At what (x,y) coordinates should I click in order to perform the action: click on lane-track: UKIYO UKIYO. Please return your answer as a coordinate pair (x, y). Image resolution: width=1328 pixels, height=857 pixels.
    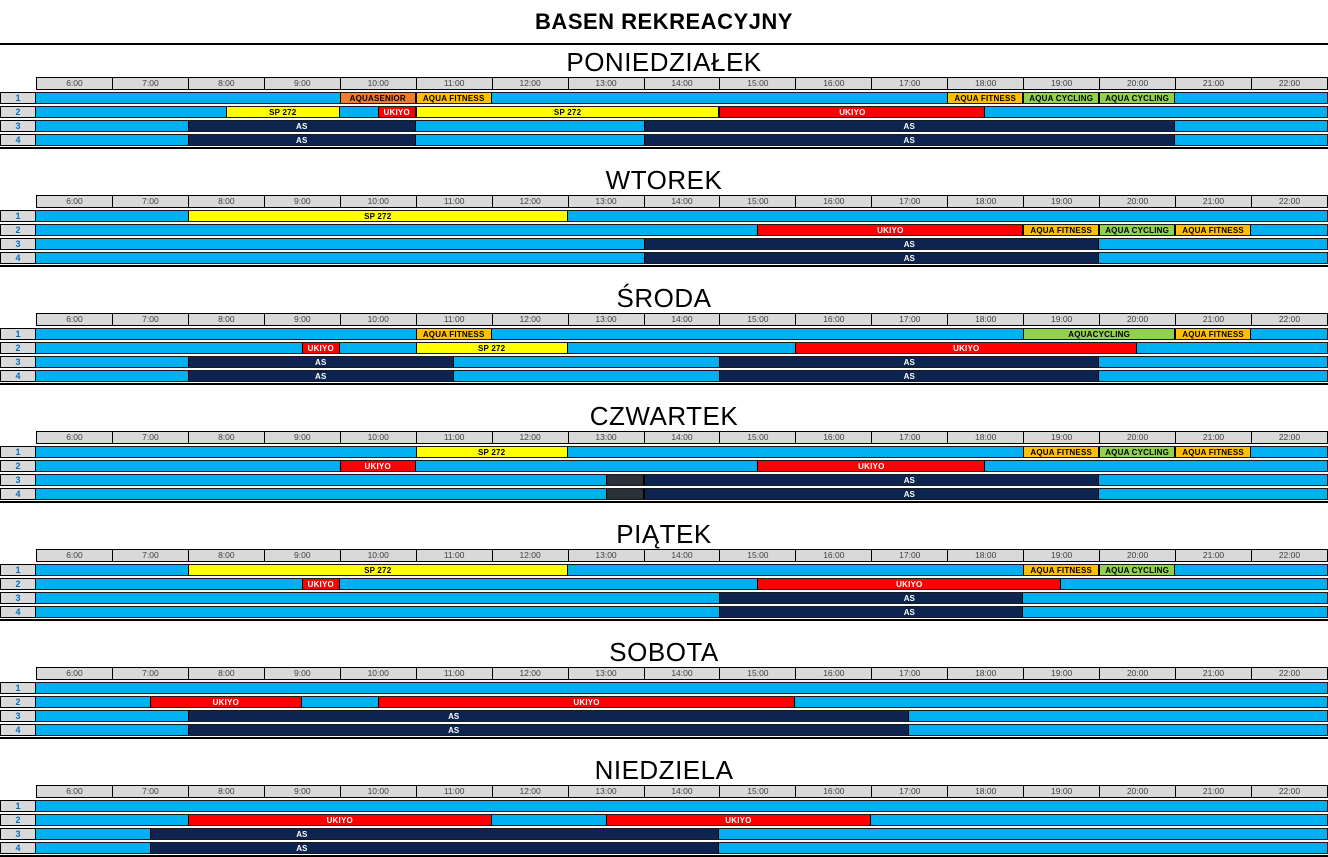
    Looking at the image, I should click on (682, 466).